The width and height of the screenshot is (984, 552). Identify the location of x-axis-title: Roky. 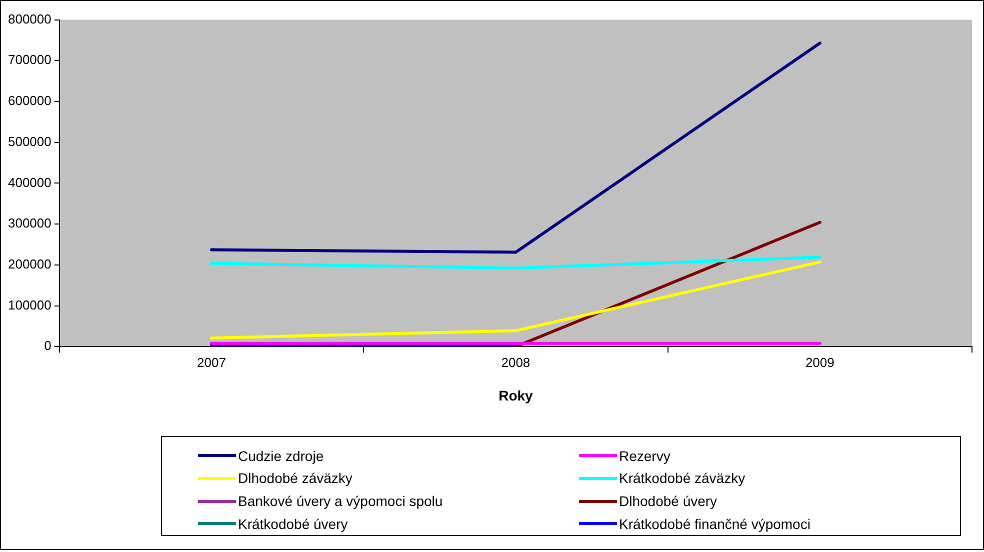
(516, 395).